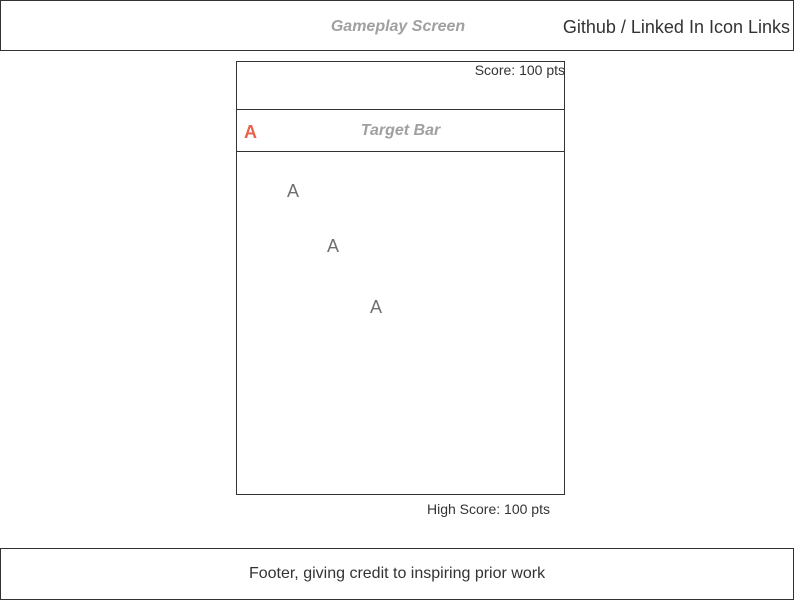  I want to click on target-letter: A, so click(250, 132).